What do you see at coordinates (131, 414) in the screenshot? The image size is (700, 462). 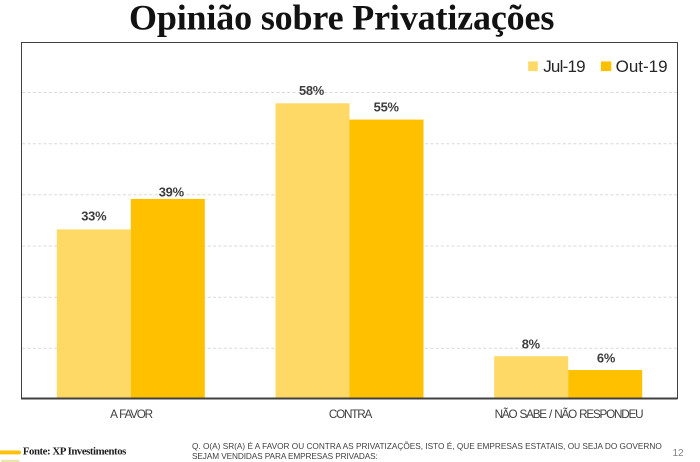 I see `svg-text: A FAVOR` at bounding box center [131, 414].